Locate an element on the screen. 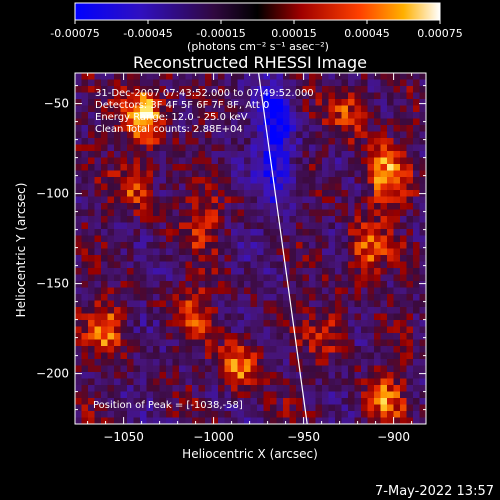 Image resolution: width=500 pixels, height=500 pixels. colorbar-tick-label: 0.00015 is located at coordinates (294, 33).